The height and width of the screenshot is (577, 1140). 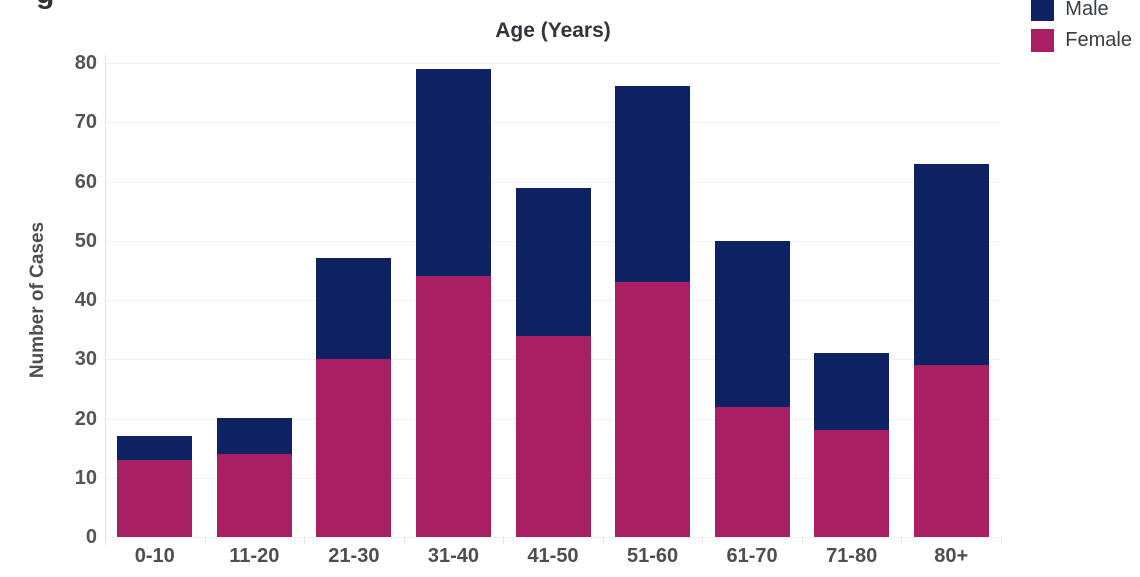 I want to click on legend-item-female: Female, so click(x=1081, y=40).